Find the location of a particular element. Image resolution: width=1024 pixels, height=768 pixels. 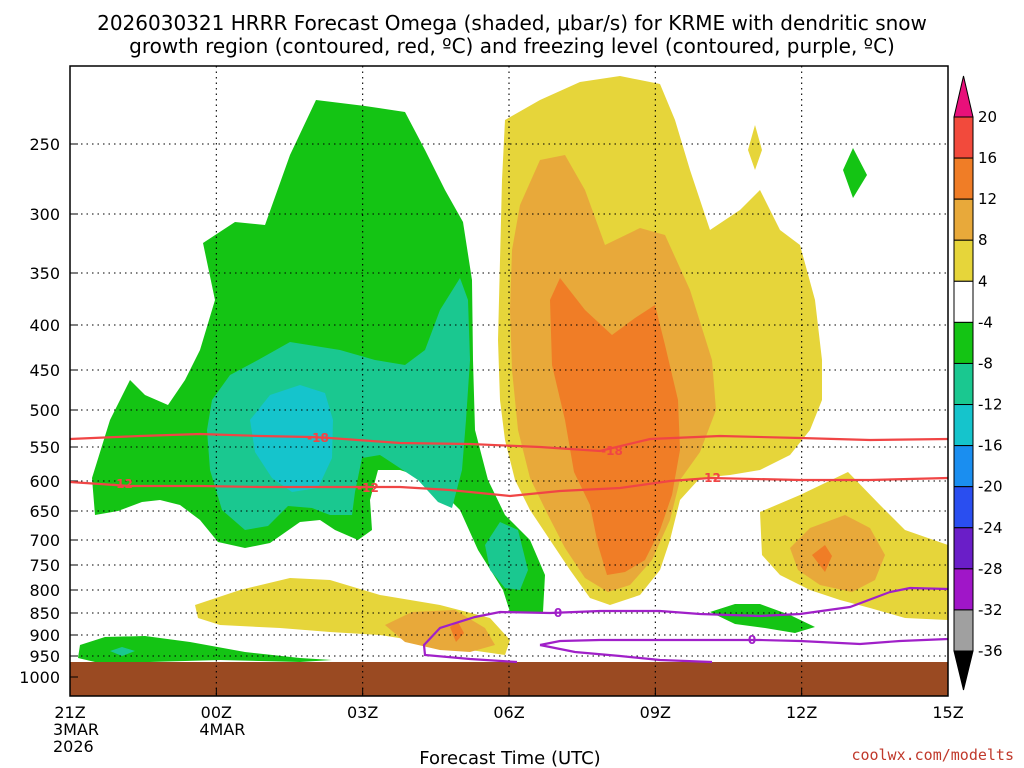

contour-dendritic-upper is located at coordinates (509, 487).